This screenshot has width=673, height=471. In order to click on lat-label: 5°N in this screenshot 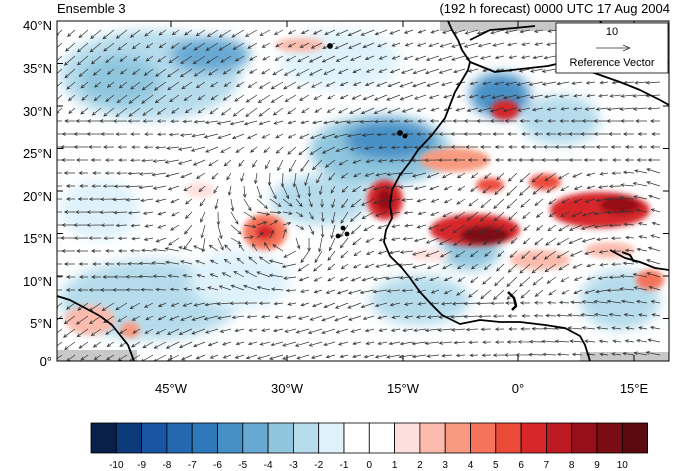, I will do `click(41, 323)`.